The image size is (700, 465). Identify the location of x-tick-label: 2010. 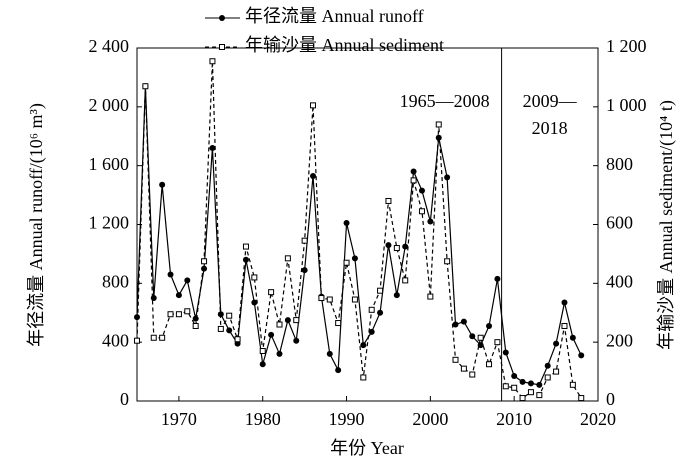
(514, 419).